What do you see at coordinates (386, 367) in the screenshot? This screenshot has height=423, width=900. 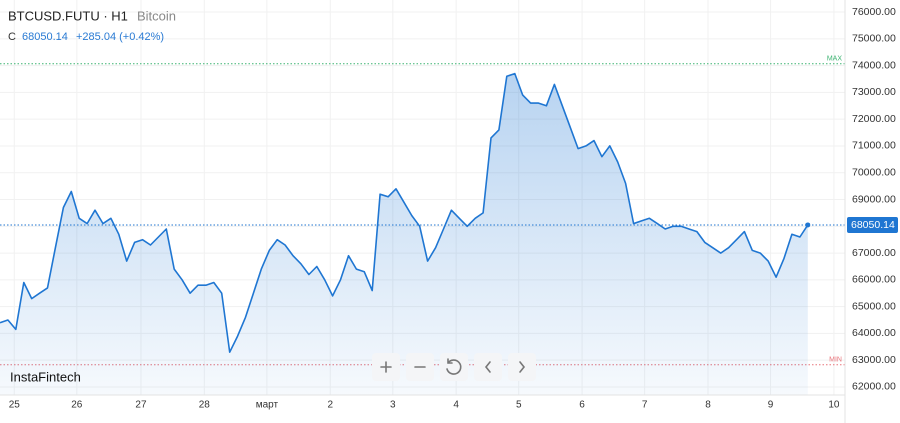 I see `zoom-in-button` at bounding box center [386, 367].